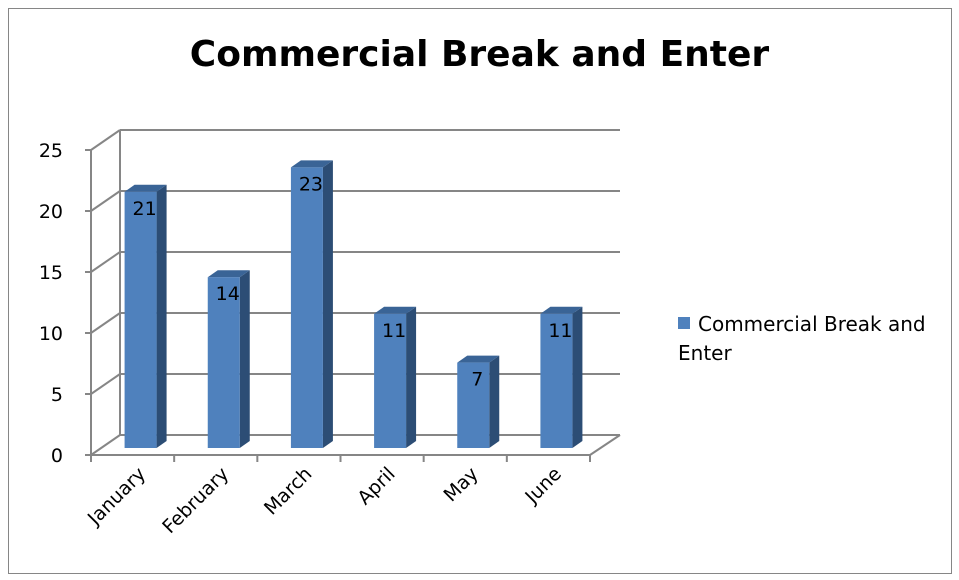 This screenshot has height=580, width=959. What do you see at coordinates (288, 491) in the screenshot?
I see `x-tick-label: March` at bounding box center [288, 491].